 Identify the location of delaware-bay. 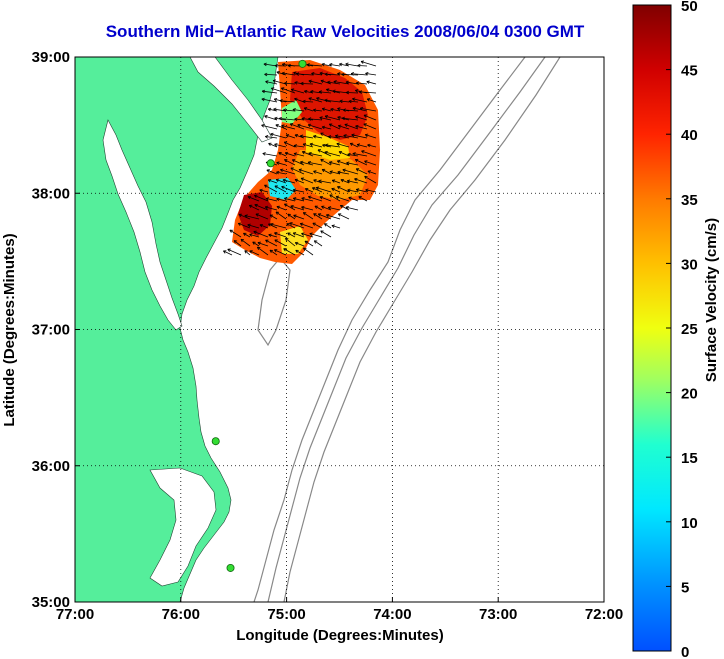
(231, 100).